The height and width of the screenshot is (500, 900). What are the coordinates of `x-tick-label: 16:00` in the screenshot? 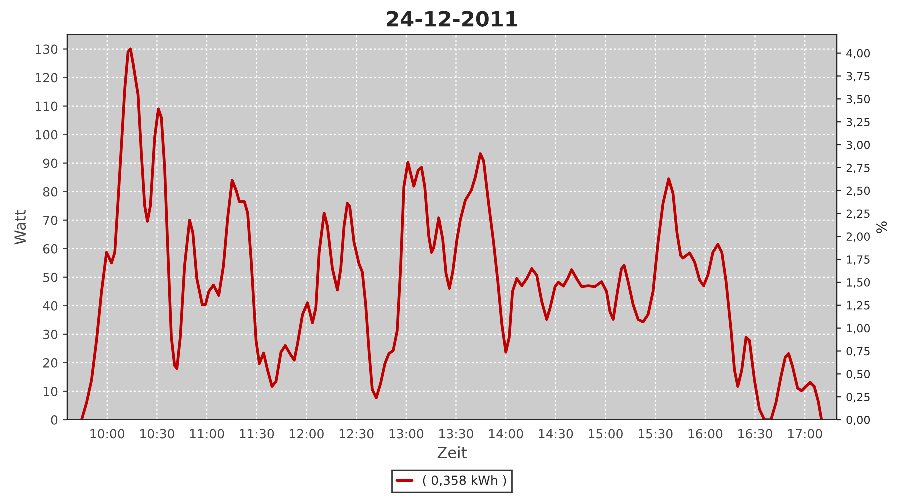 It's located at (705, 434).